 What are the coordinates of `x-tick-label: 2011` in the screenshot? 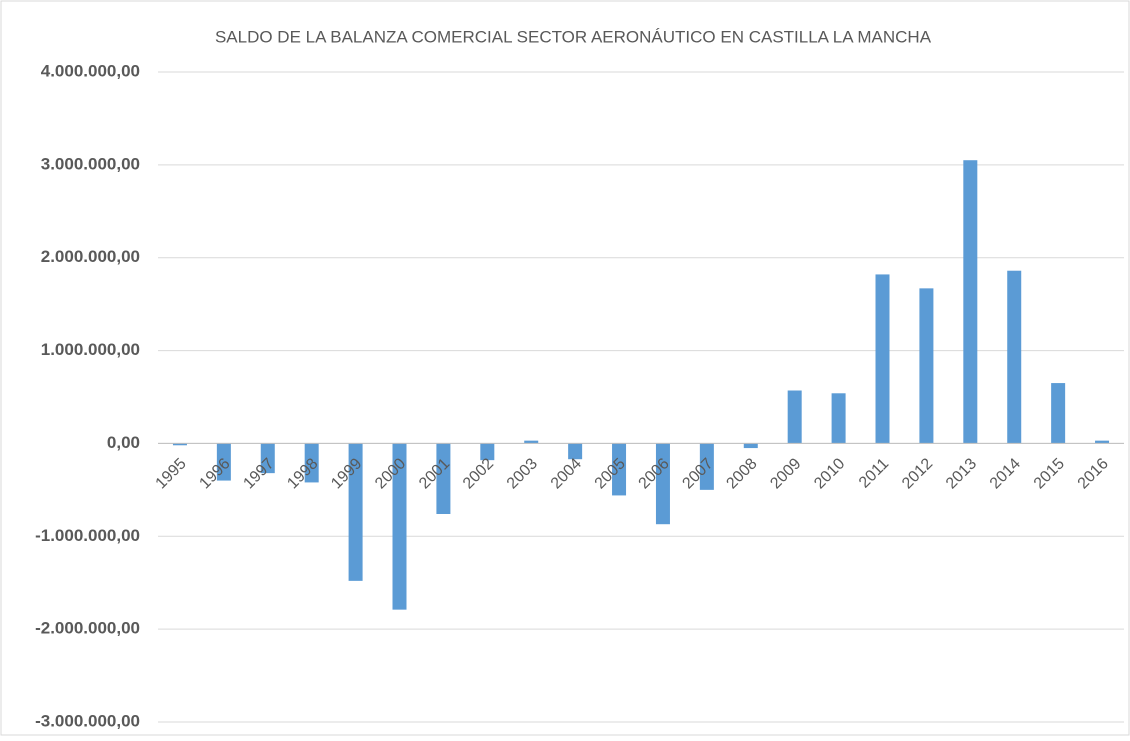 It's located at (874, 473).